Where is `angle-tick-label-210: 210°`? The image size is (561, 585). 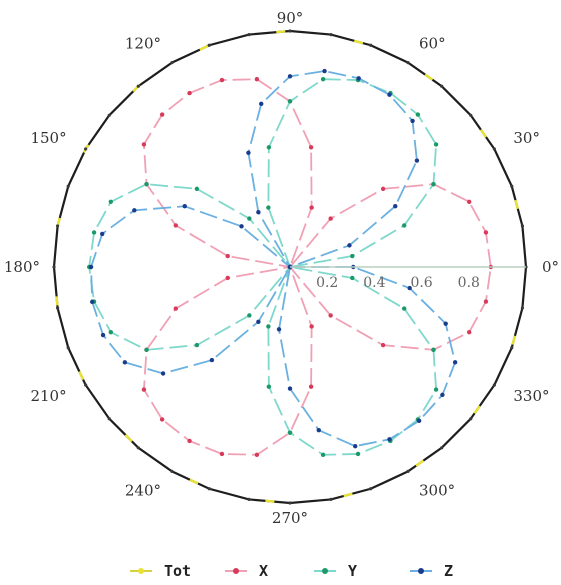 angle-tick-label-210: 210° is located at coordinates (48, 396).